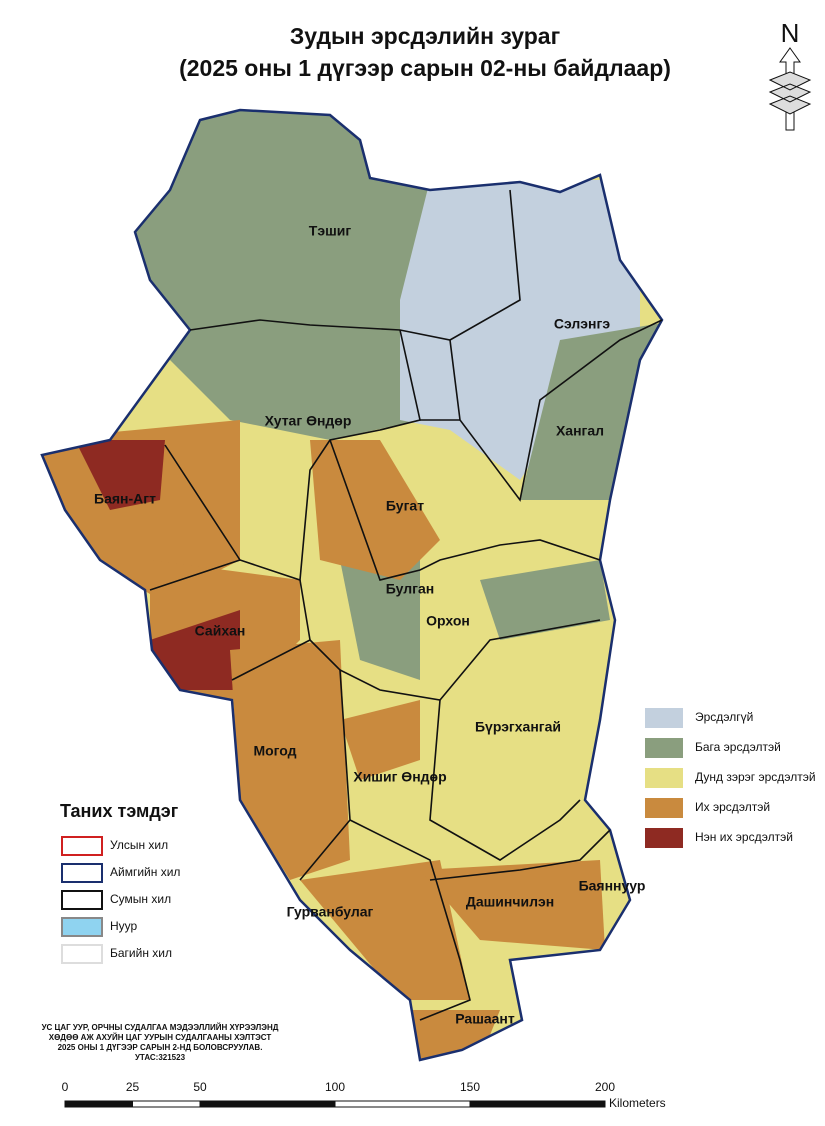 Image resolution: width=825 pixels, height=1126 pixels. I want to click on region-label: Могод, so click(274, 751).